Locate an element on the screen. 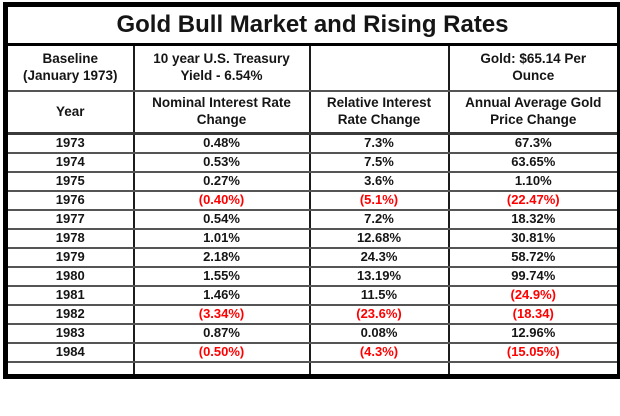  relative-rate-cell: 7.3% is located at coordinates (379, 143).